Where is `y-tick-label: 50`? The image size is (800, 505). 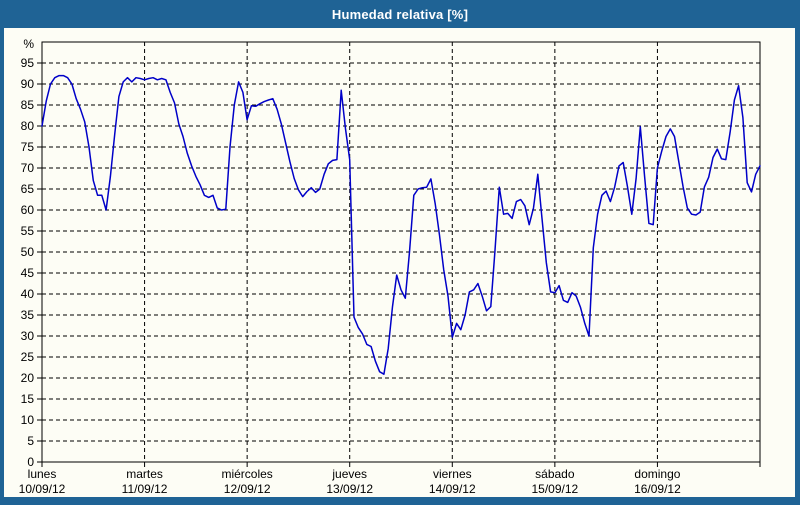
y-tick-label: 50 is located at coordinates (28, 252).